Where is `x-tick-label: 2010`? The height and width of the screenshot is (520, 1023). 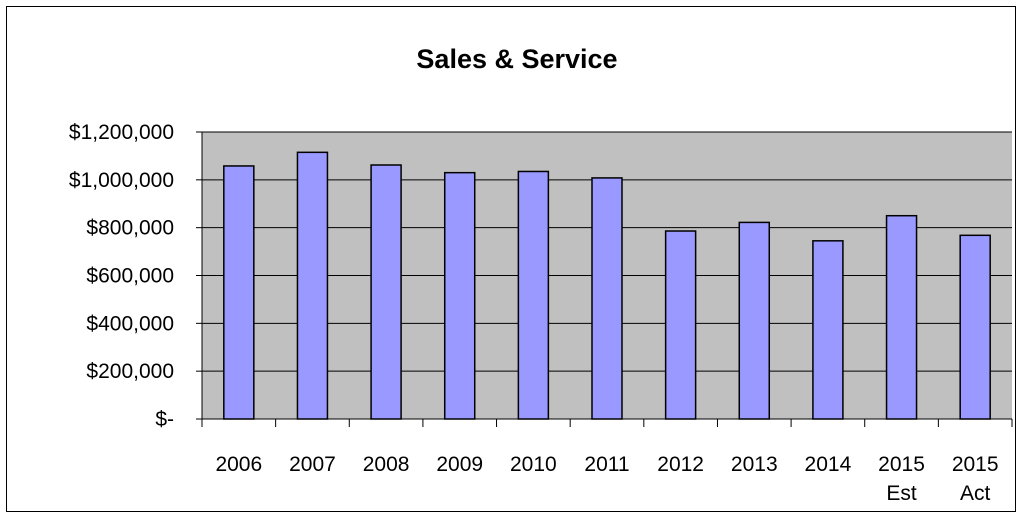 x-tick-label: 2010 is located at coordinates (533, 464).